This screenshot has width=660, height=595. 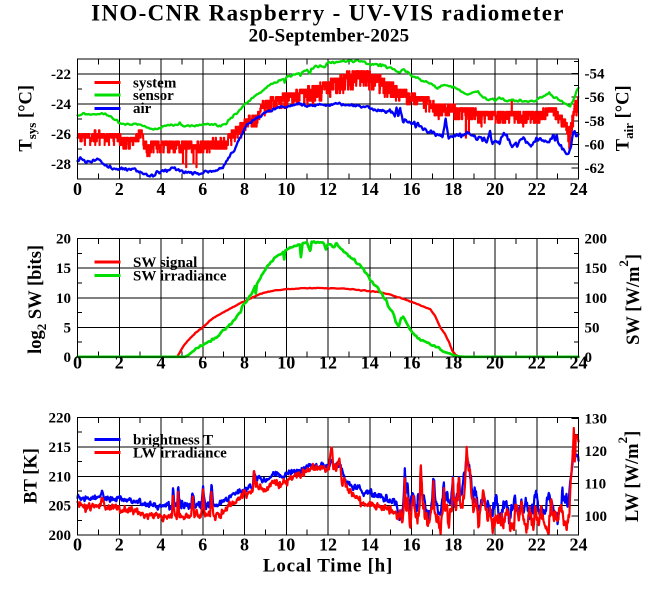 What do you see at coordinates (595, 98) in the screenshot?
I see `svg-text: -56` at bounding box center [595, 98].